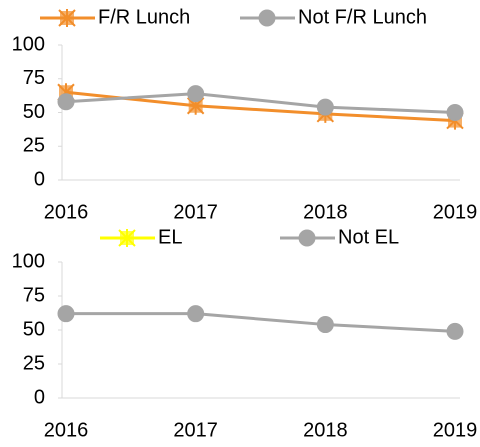  Describe the element at coordinates (170, 237) in the screenshot. I see `legend-label: EL` at that location.